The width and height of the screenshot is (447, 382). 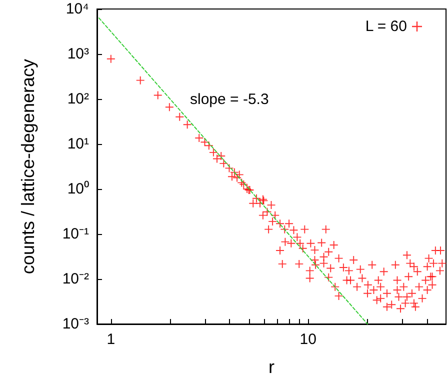 What do you see at coordinates (271, 367) in the screenshot?
I see `x-axis-title: r` at bounding box center [271, 367].